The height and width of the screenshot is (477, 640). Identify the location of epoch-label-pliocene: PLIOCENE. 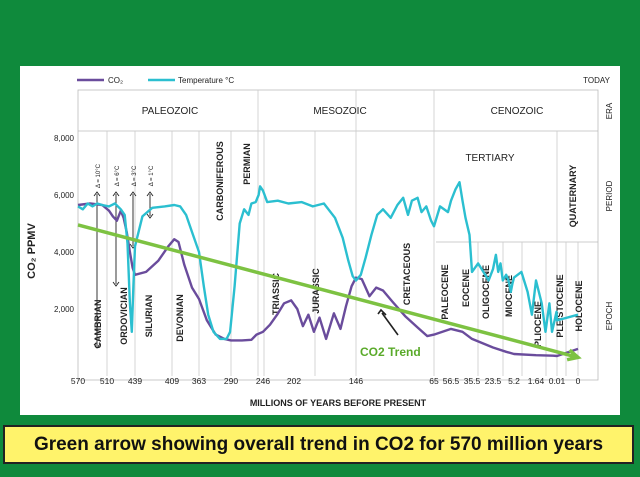
(538, 324).